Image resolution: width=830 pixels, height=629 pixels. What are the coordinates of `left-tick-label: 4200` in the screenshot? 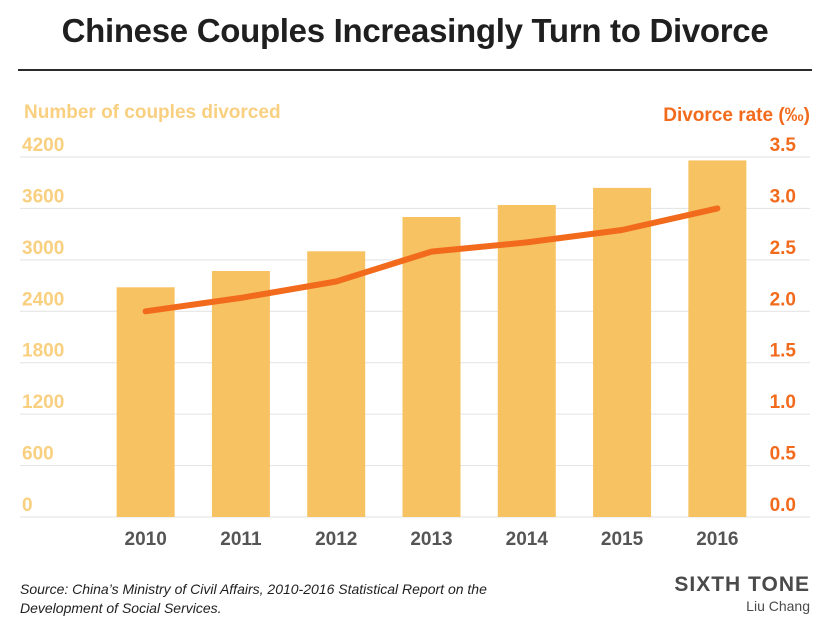 It's located at (43, 145).